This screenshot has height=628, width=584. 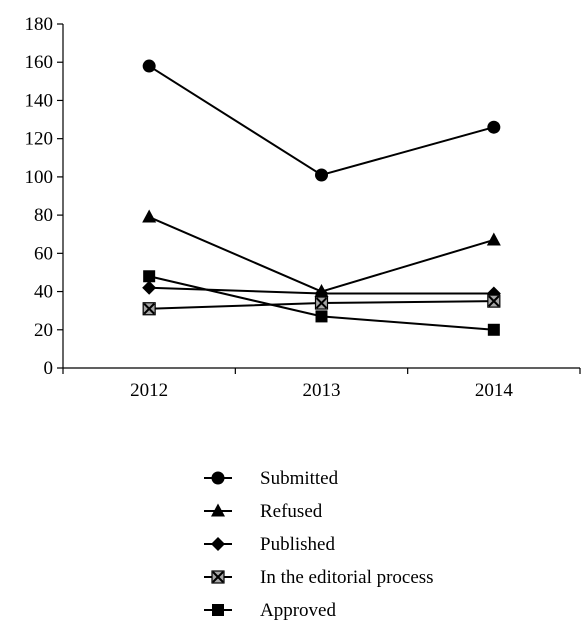 I want to click on point-in-the-editorial-process-2013-cross-b, so click(x=321, y=303).